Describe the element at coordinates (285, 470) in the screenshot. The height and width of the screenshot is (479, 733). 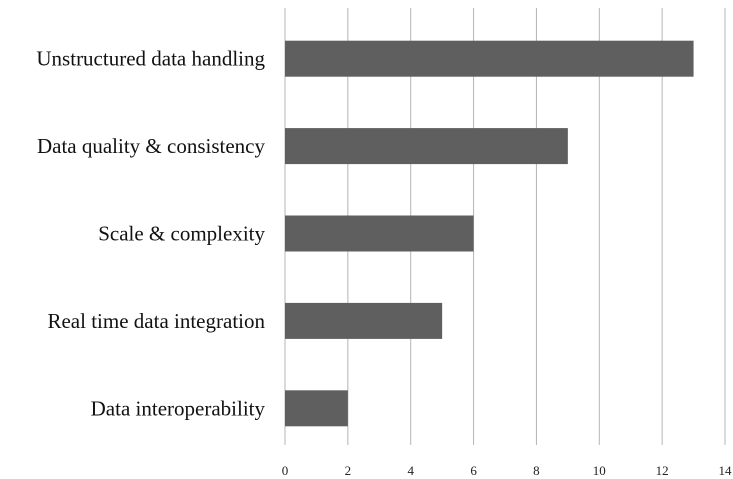
I see `x-tick-label: 0` at that location.